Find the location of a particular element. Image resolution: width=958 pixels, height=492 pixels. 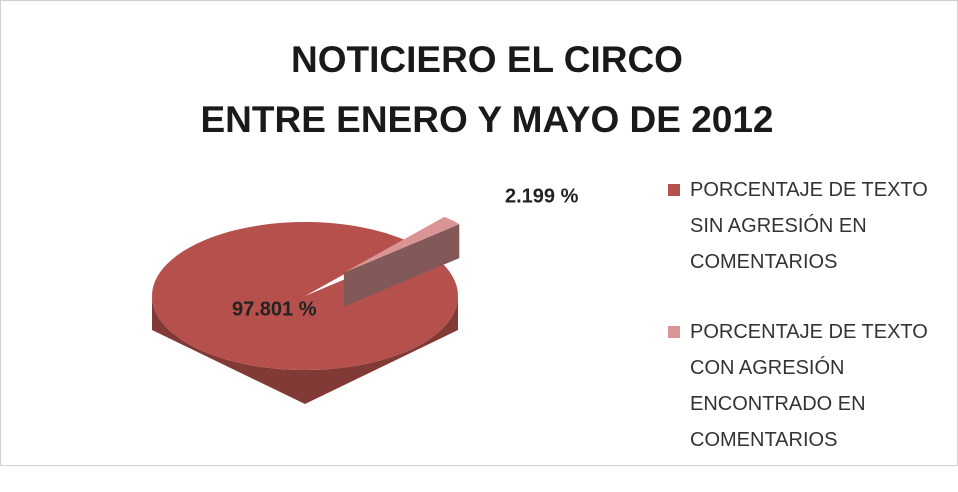

slice-side is located at coordinates (305, 350).